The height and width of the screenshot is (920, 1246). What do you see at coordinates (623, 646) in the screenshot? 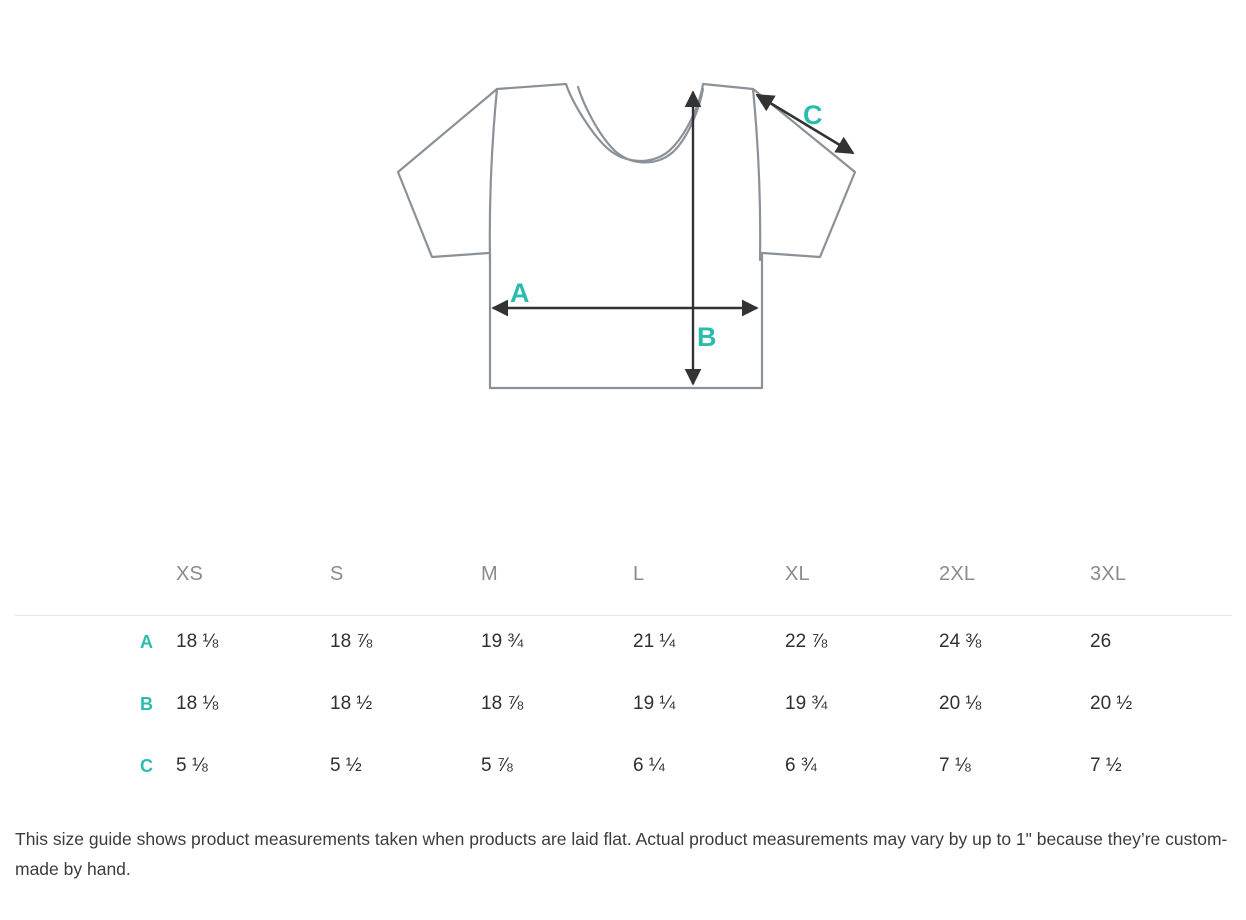
I see `table-row: A 18 ⅛ 18 ⅞ 19 ¾ 21 ¼ 22 ⅞ 24 ⅜ 26` at bounding box center [623, 646].